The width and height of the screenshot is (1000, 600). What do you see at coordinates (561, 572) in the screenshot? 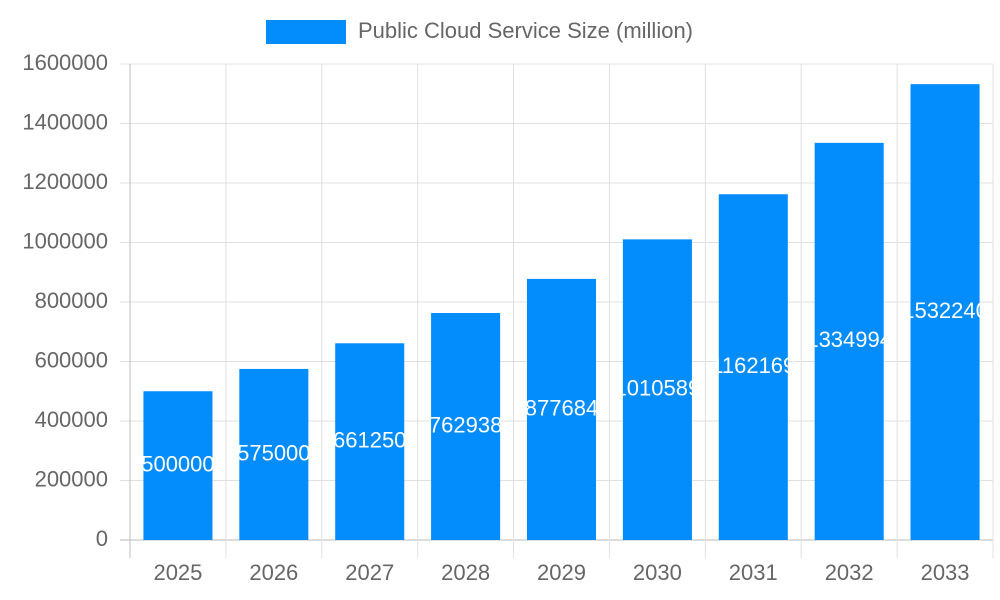
I see `x-tick-label: 2029` at bounding box center [561, 572].